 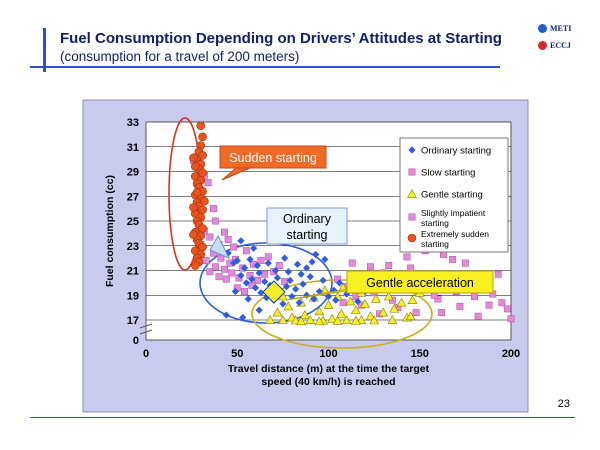 I want to click on header-accent-vertical, so click(x=44, y=50).